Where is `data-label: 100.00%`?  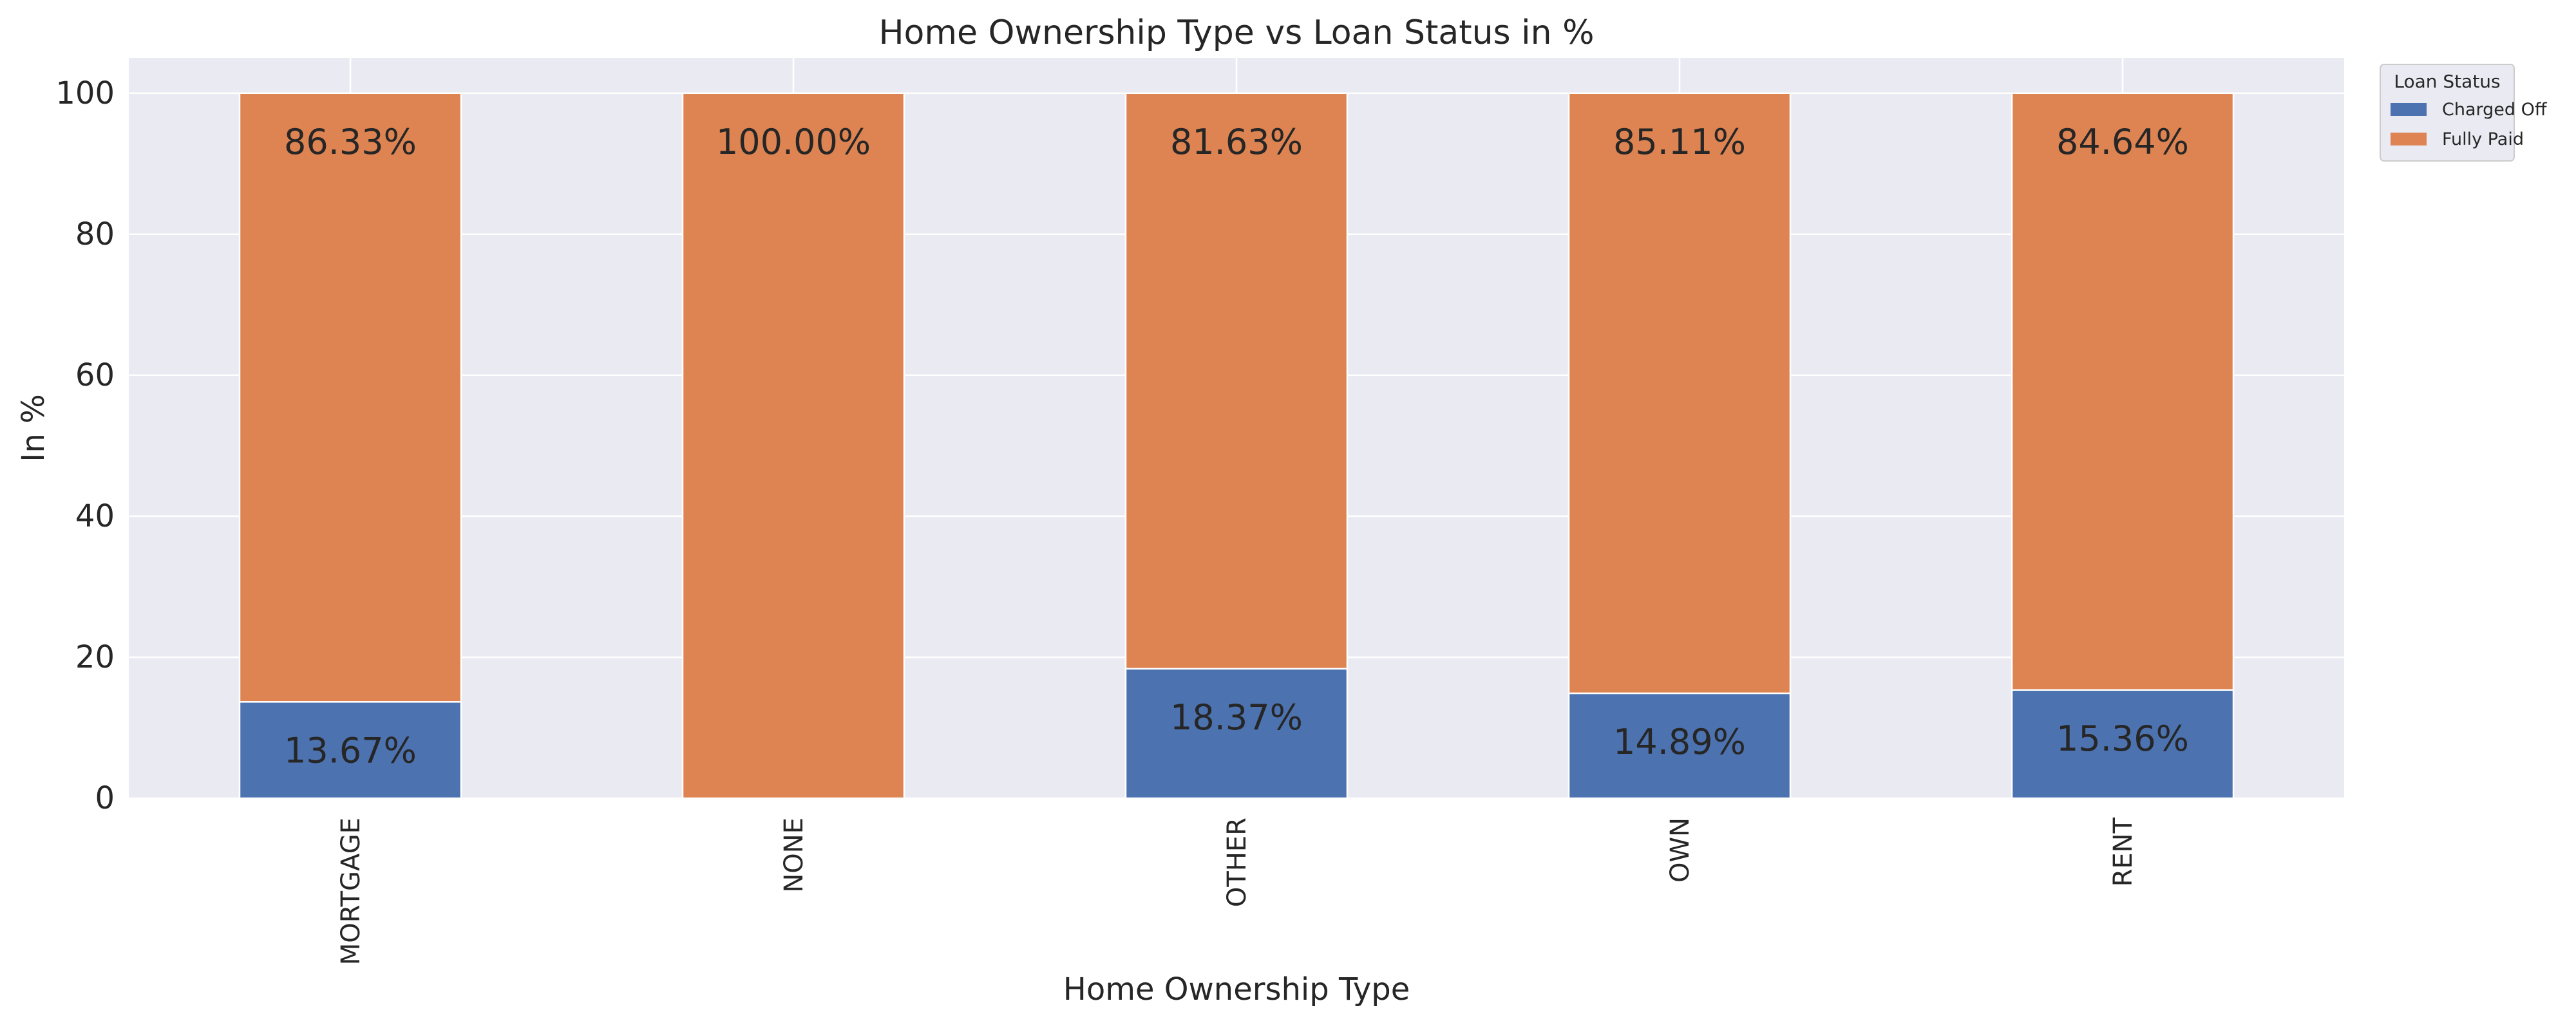 data-label: 100.00% is located at coordinates (793, 142).